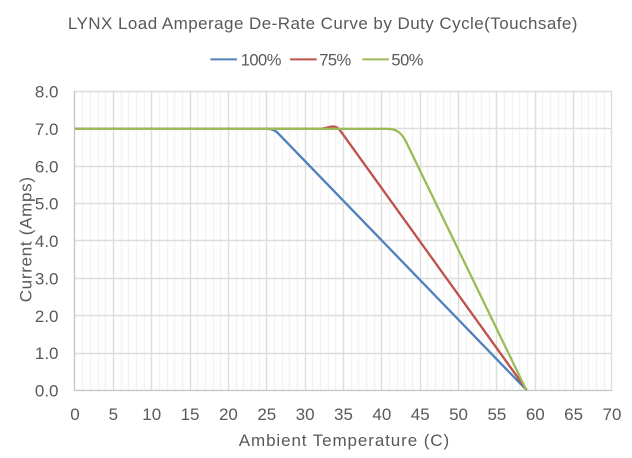 This screenshot has width=632, height=458. Describe the element at coordinates (151, 414) in the screenshot. I see `svg-text: 10` at that location.